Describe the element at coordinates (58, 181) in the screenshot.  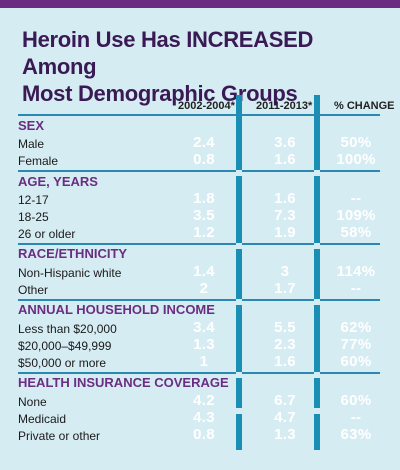
I see `section-heading-age: AGE, YEARS` at that location.